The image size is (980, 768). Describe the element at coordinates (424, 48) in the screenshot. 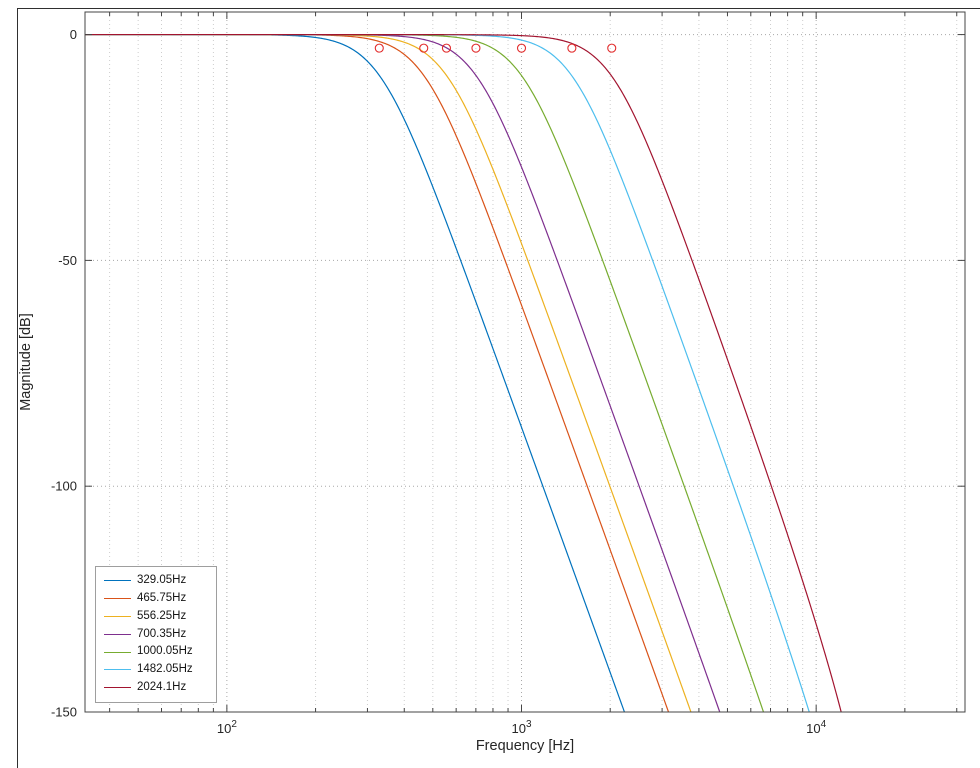

I see `cutoff-marker-465.75Hz` at that location.